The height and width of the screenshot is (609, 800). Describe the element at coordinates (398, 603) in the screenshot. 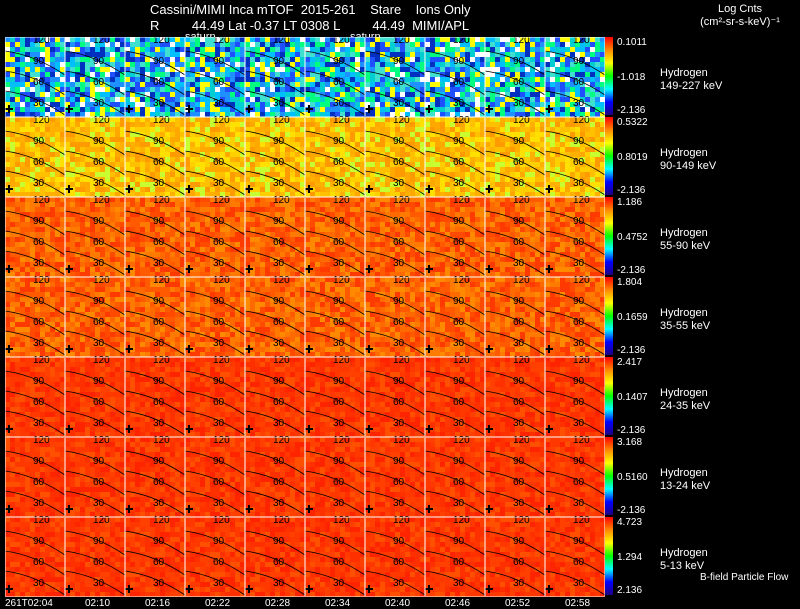

I see `time-label: 02:40` at that location.